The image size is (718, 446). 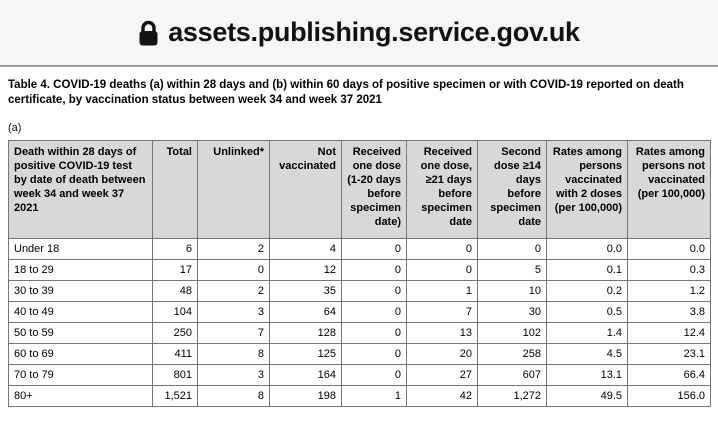 What do you see at coordinates (587, 396) in the screenshot?
I see `rate-vaccinated-cell: 49.5` at bounding box center [587, 396].